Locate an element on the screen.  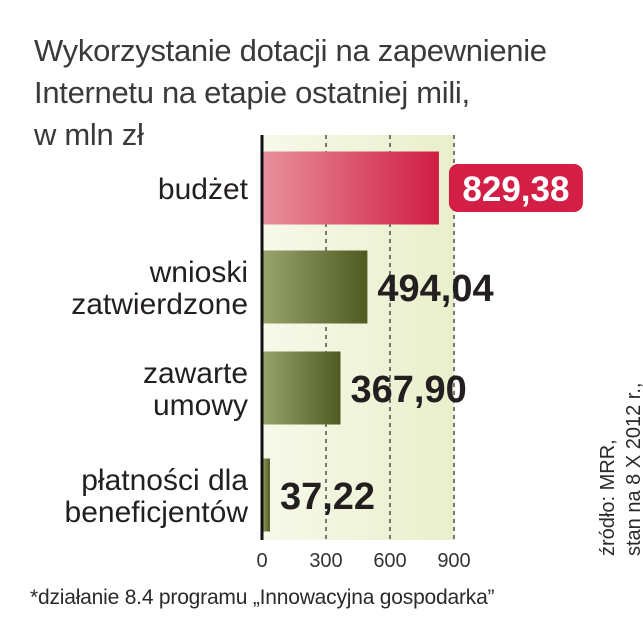
category-label: budżet is located at coordinates (203, 189).